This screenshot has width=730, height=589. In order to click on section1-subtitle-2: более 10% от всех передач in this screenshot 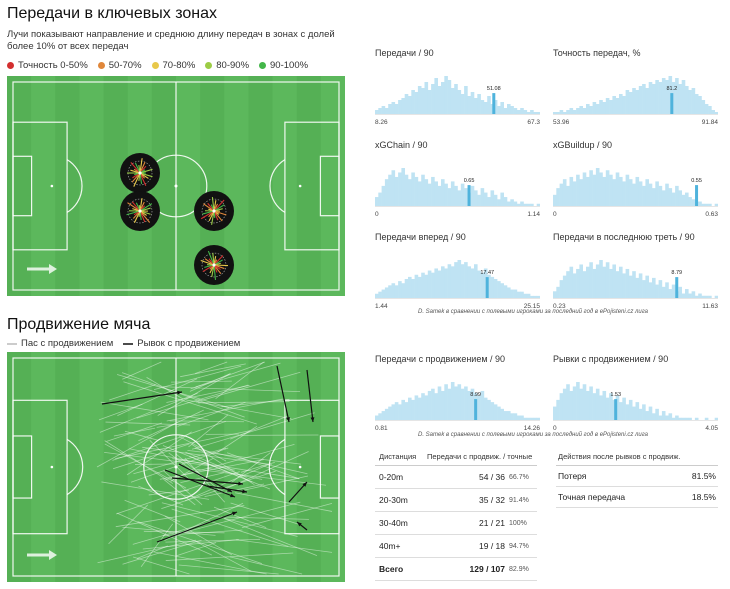, I will do `click(68, 46)`.